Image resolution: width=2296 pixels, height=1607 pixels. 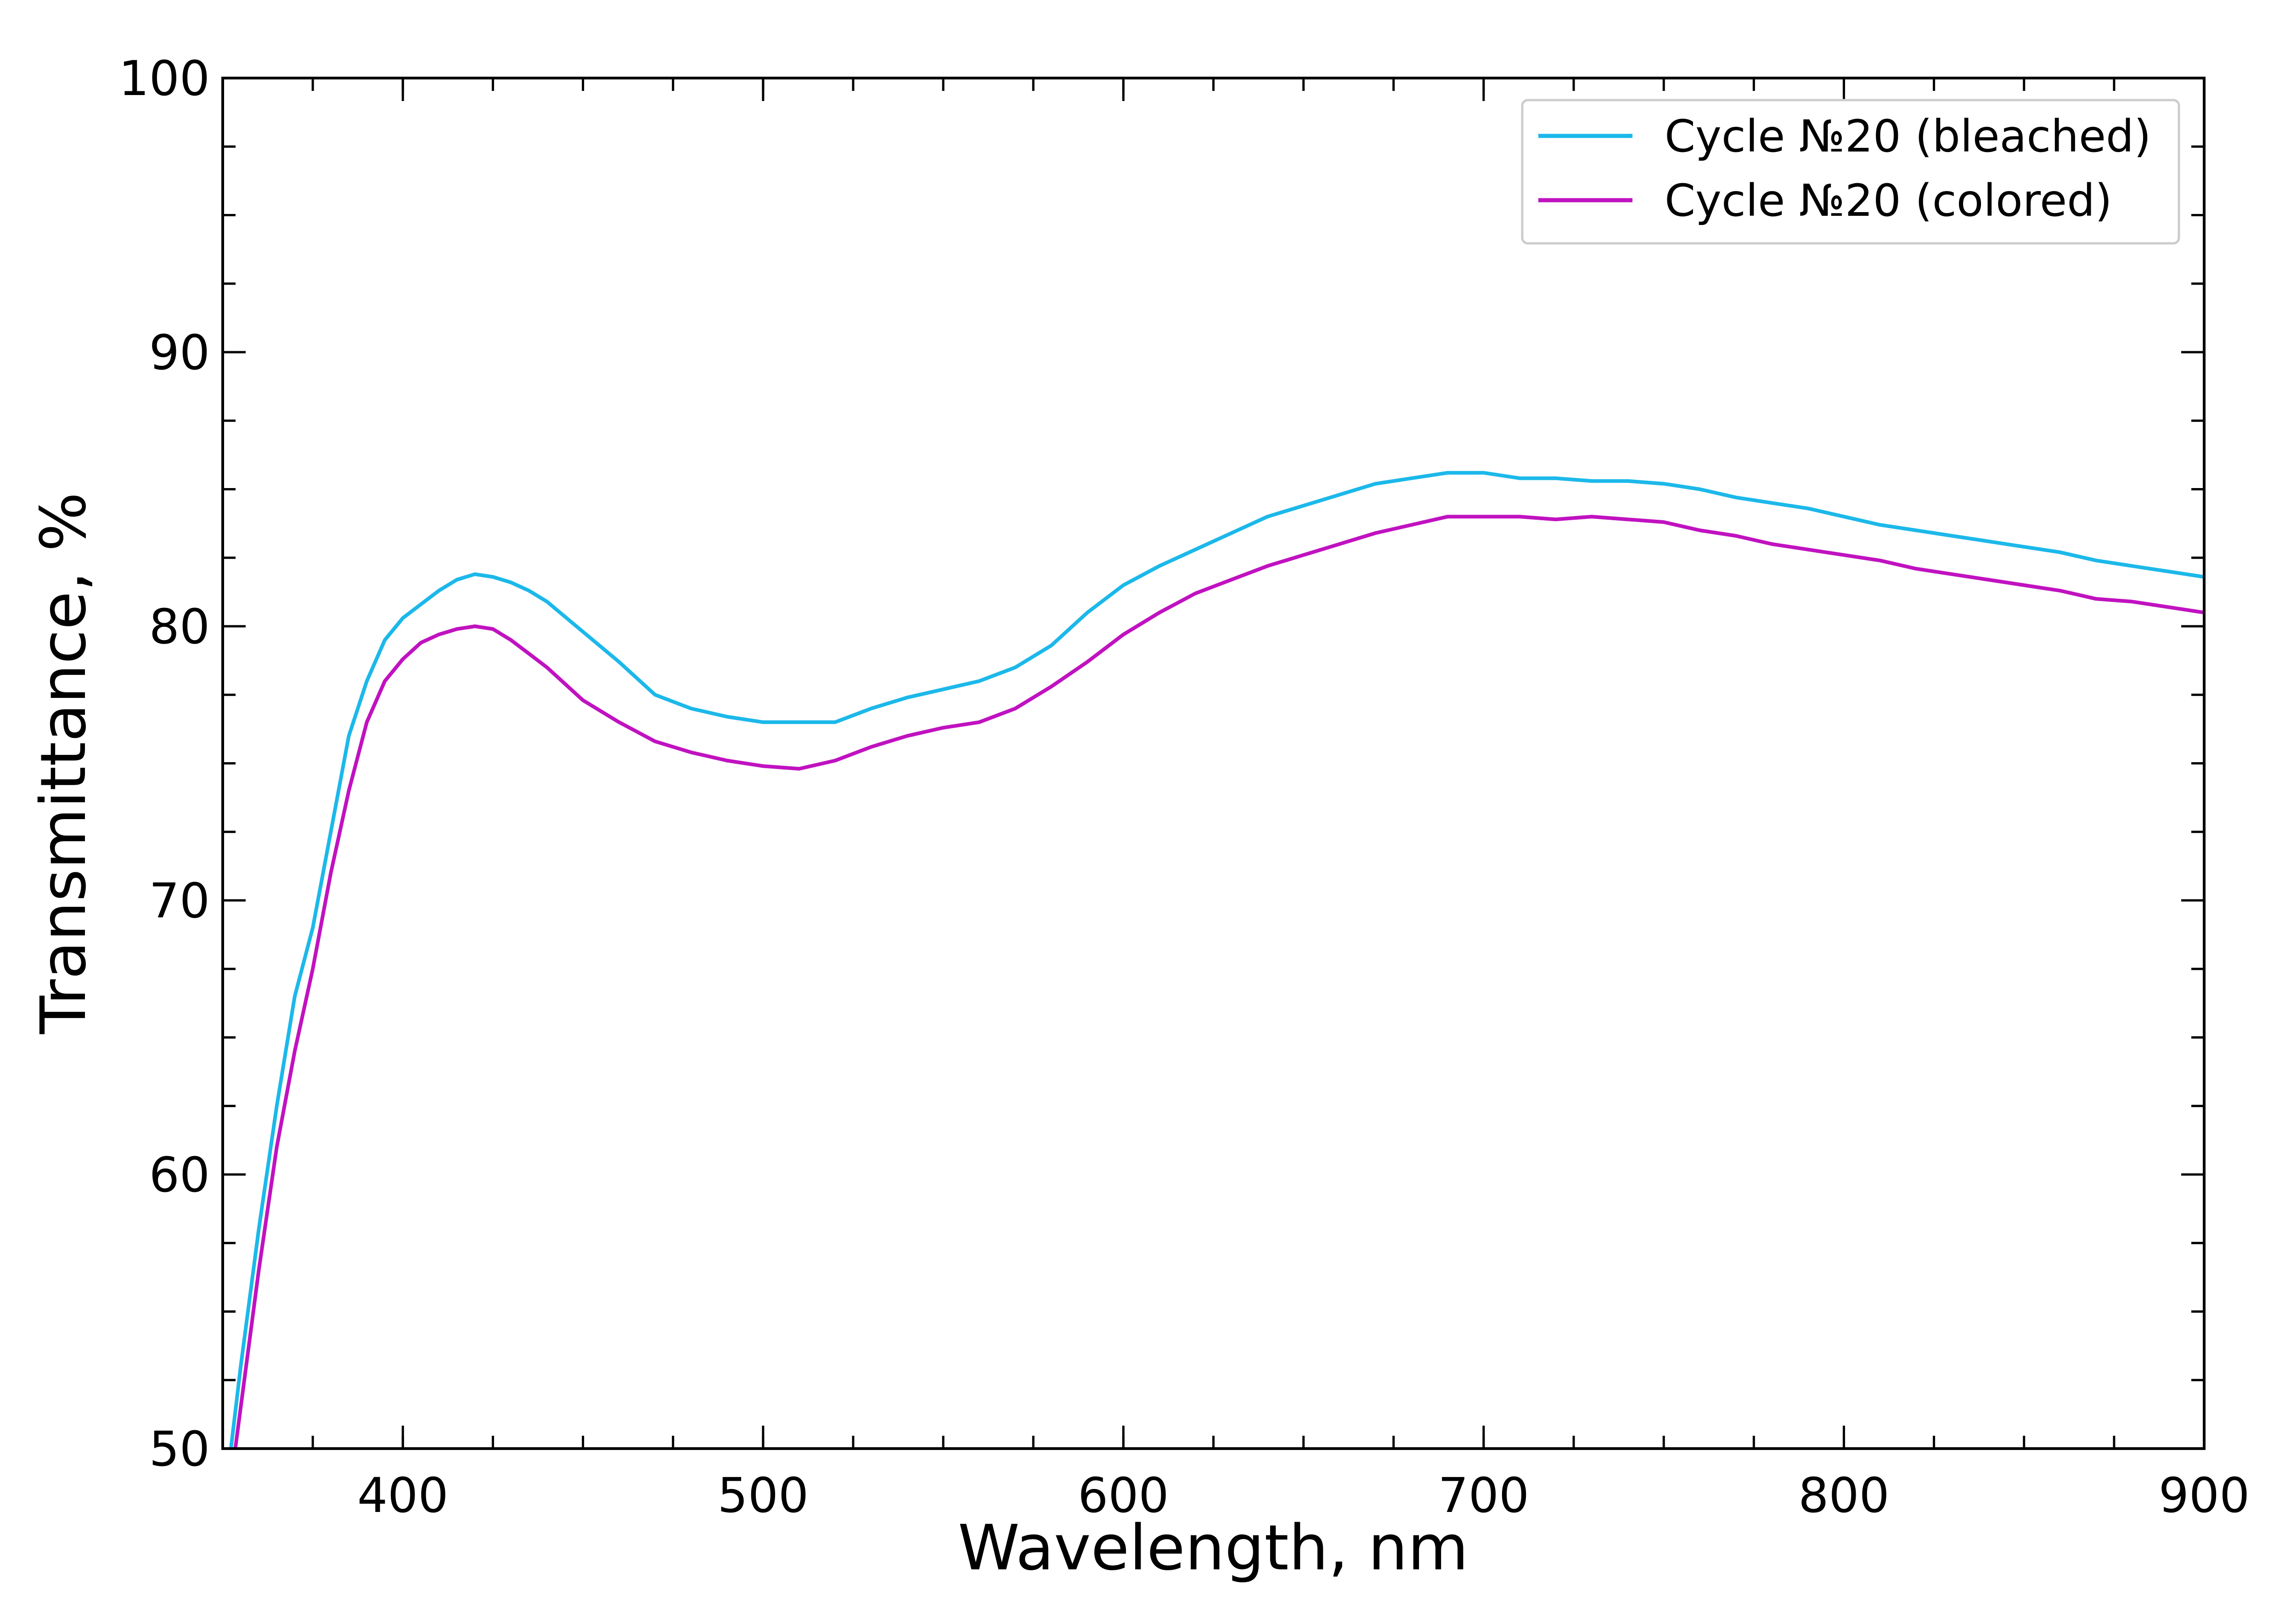 What do you see at coordinates (403, 1495) in the screenshot?
I see `x-tick-label: 400` at bounding box center [403, 1495].